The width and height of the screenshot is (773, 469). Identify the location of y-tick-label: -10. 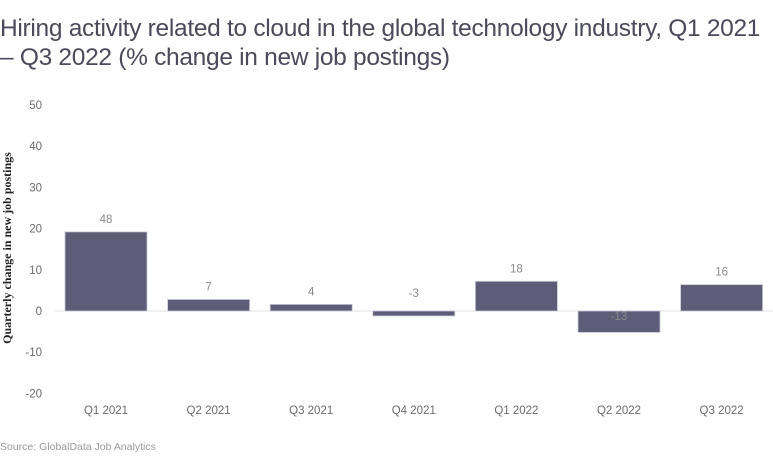
(33, 353).